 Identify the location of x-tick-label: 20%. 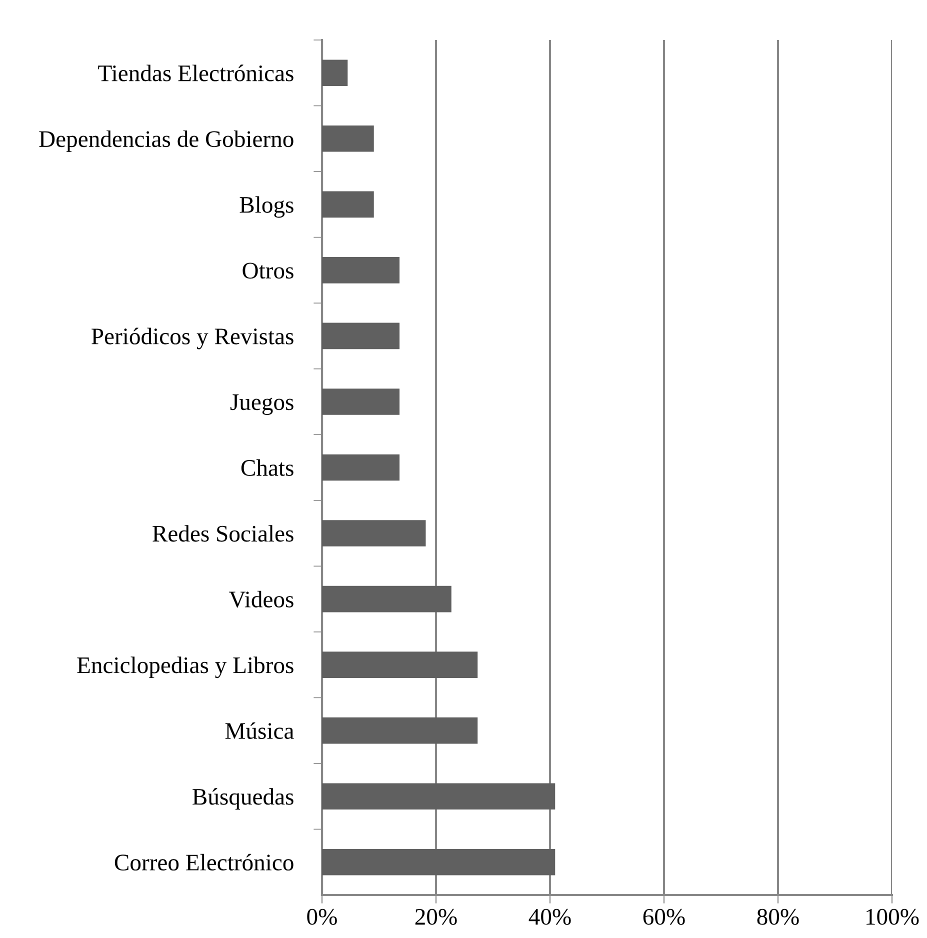
(436, 916).